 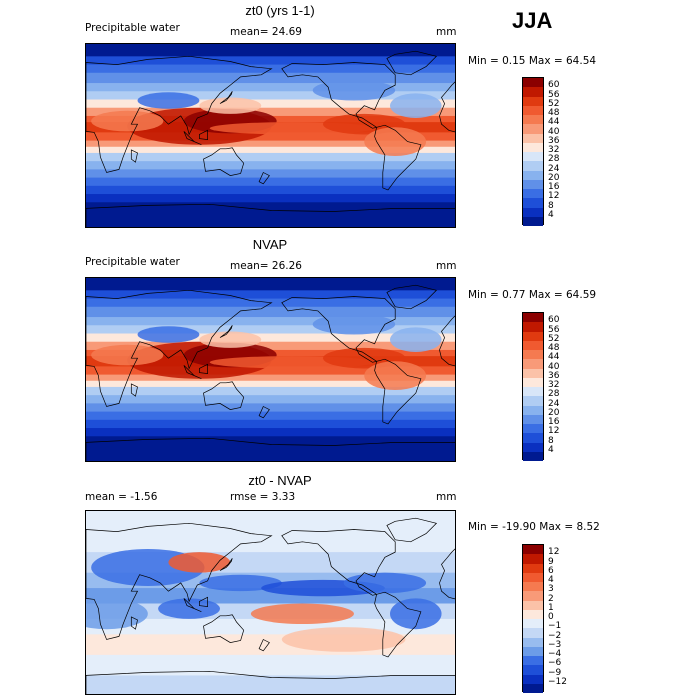 What do you see at coordinates (554, 140) in the screenshot?
I see `colorbar-tick-label: 36` at bounding box center [554, 140].